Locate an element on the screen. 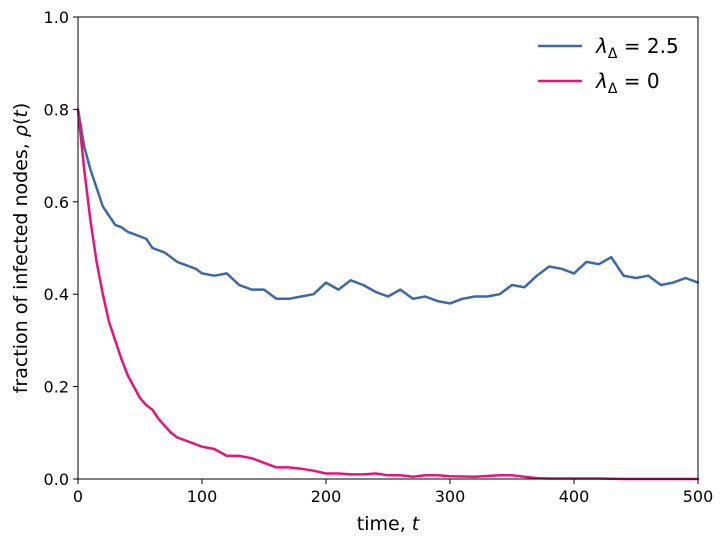 Image resolution: width=724 pixels, height=544 pixels. x-tick-label: 400 is located at coordinates (574, 496).